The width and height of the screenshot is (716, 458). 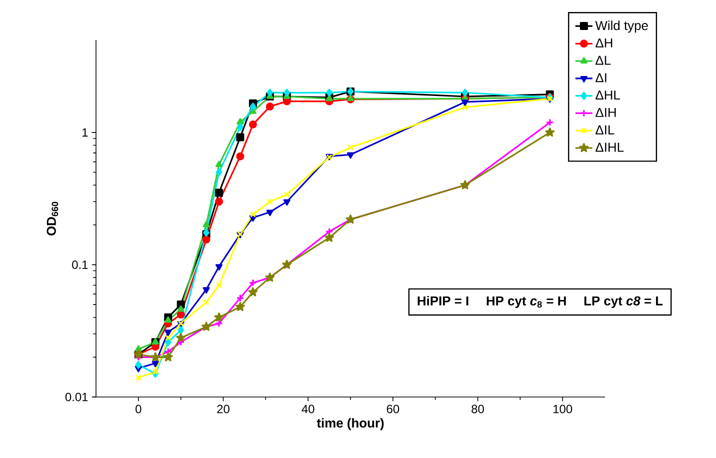 I want to click on y-tick-label: 1, so click(x=85, y=132).